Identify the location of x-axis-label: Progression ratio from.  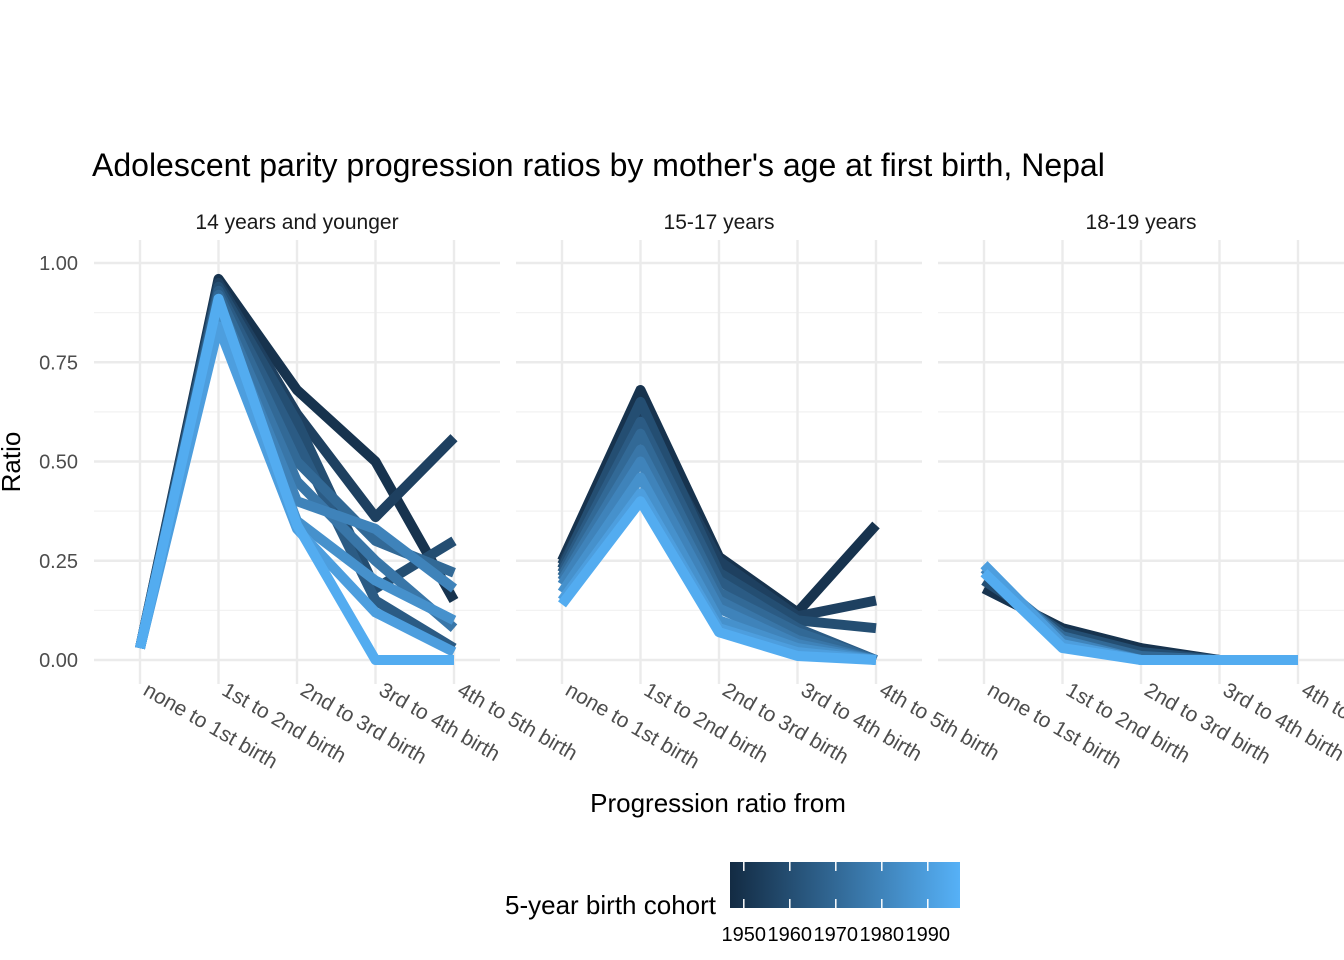
(718, 803).